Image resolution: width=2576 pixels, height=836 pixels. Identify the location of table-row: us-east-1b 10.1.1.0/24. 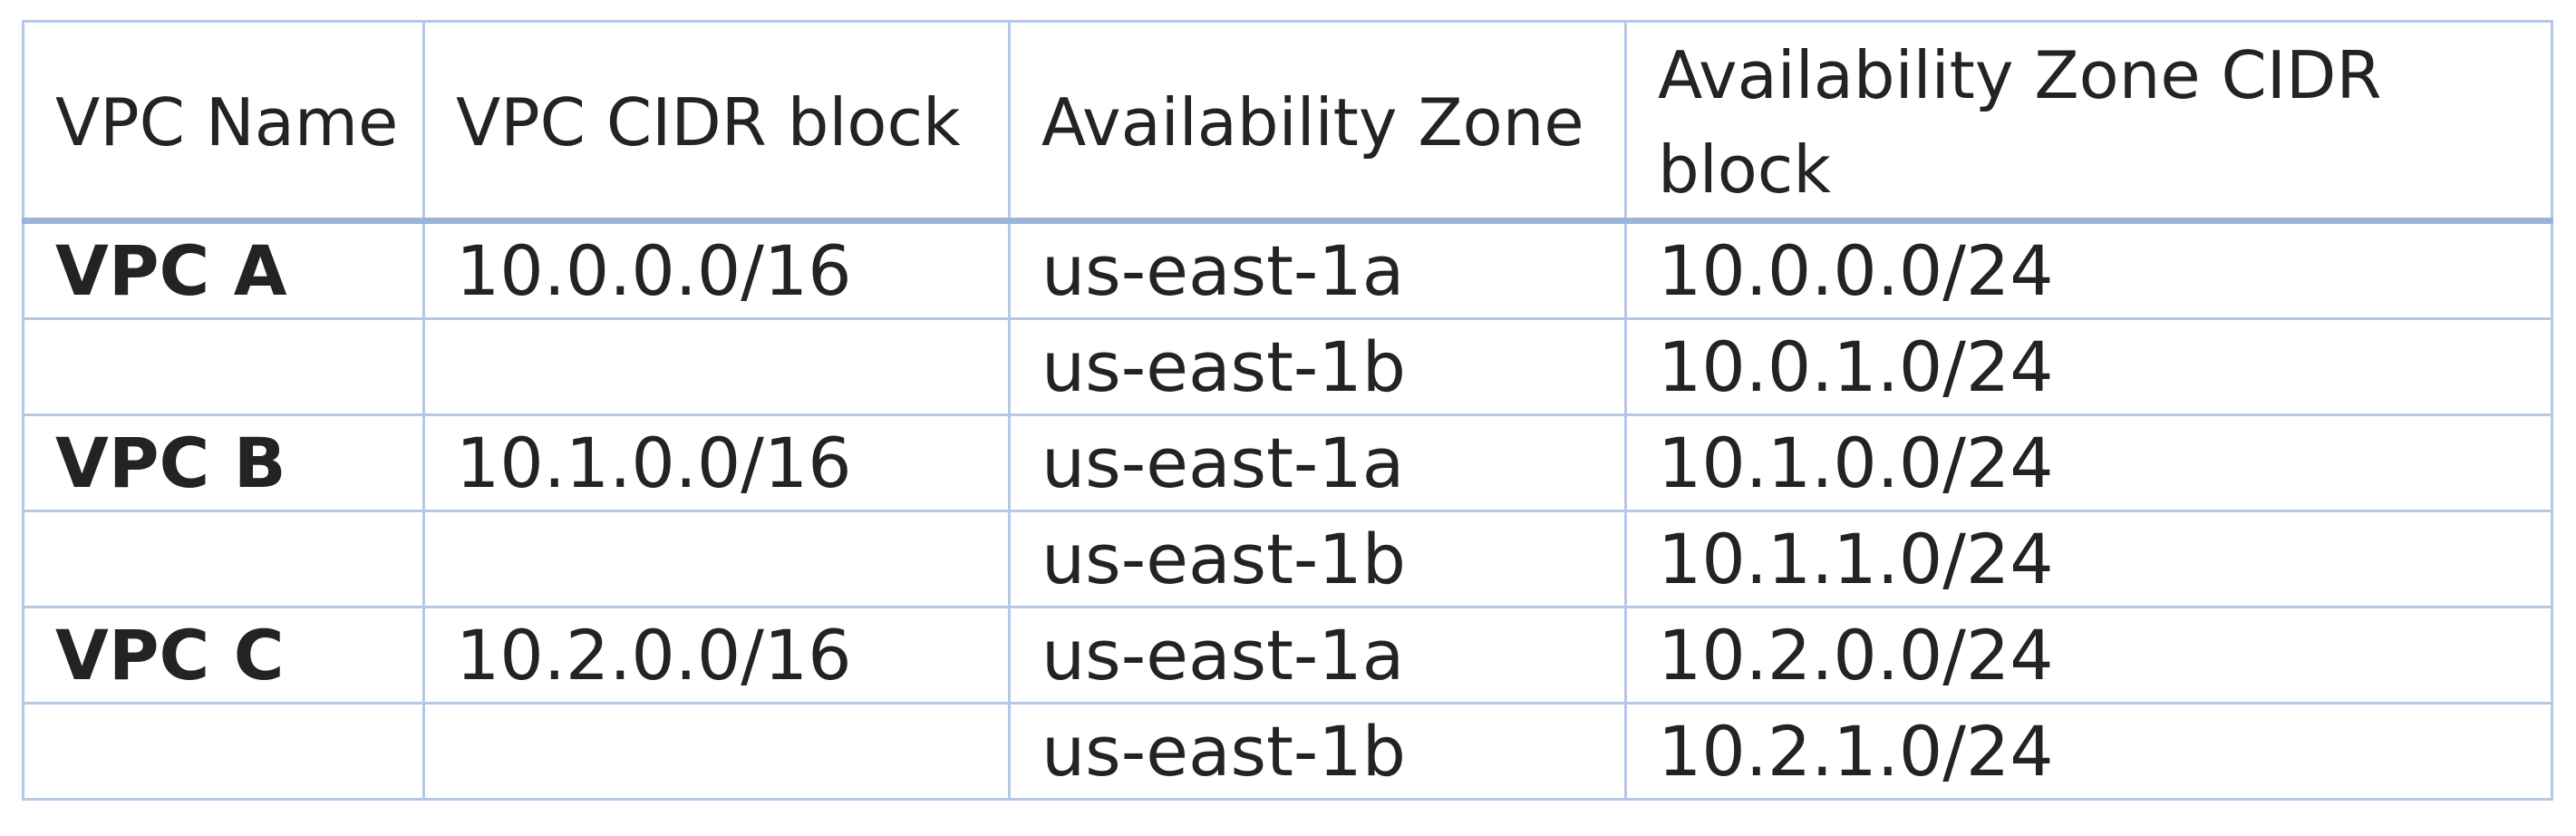
(1287, 559).